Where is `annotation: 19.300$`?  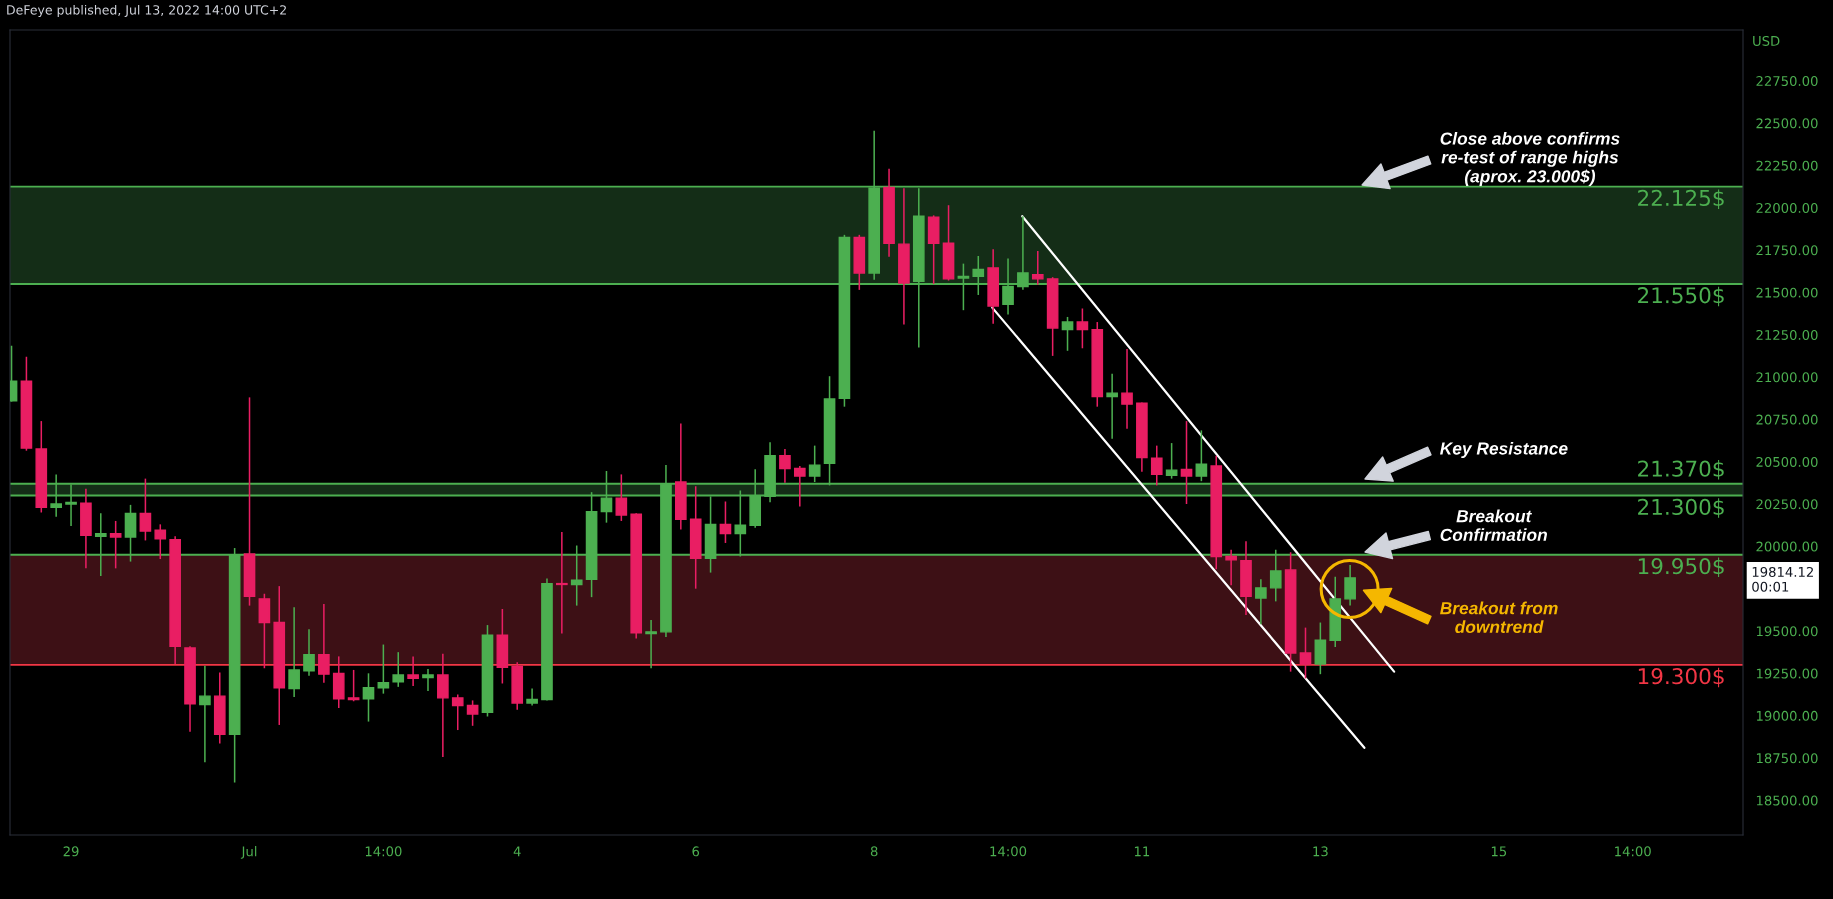 annotation: 19.300$ is located at coordinates (1681, 677).